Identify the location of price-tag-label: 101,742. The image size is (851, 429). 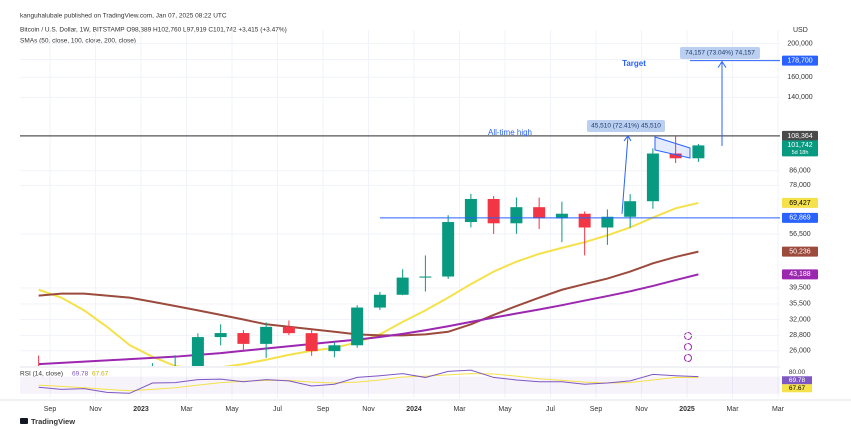
(799, 145).